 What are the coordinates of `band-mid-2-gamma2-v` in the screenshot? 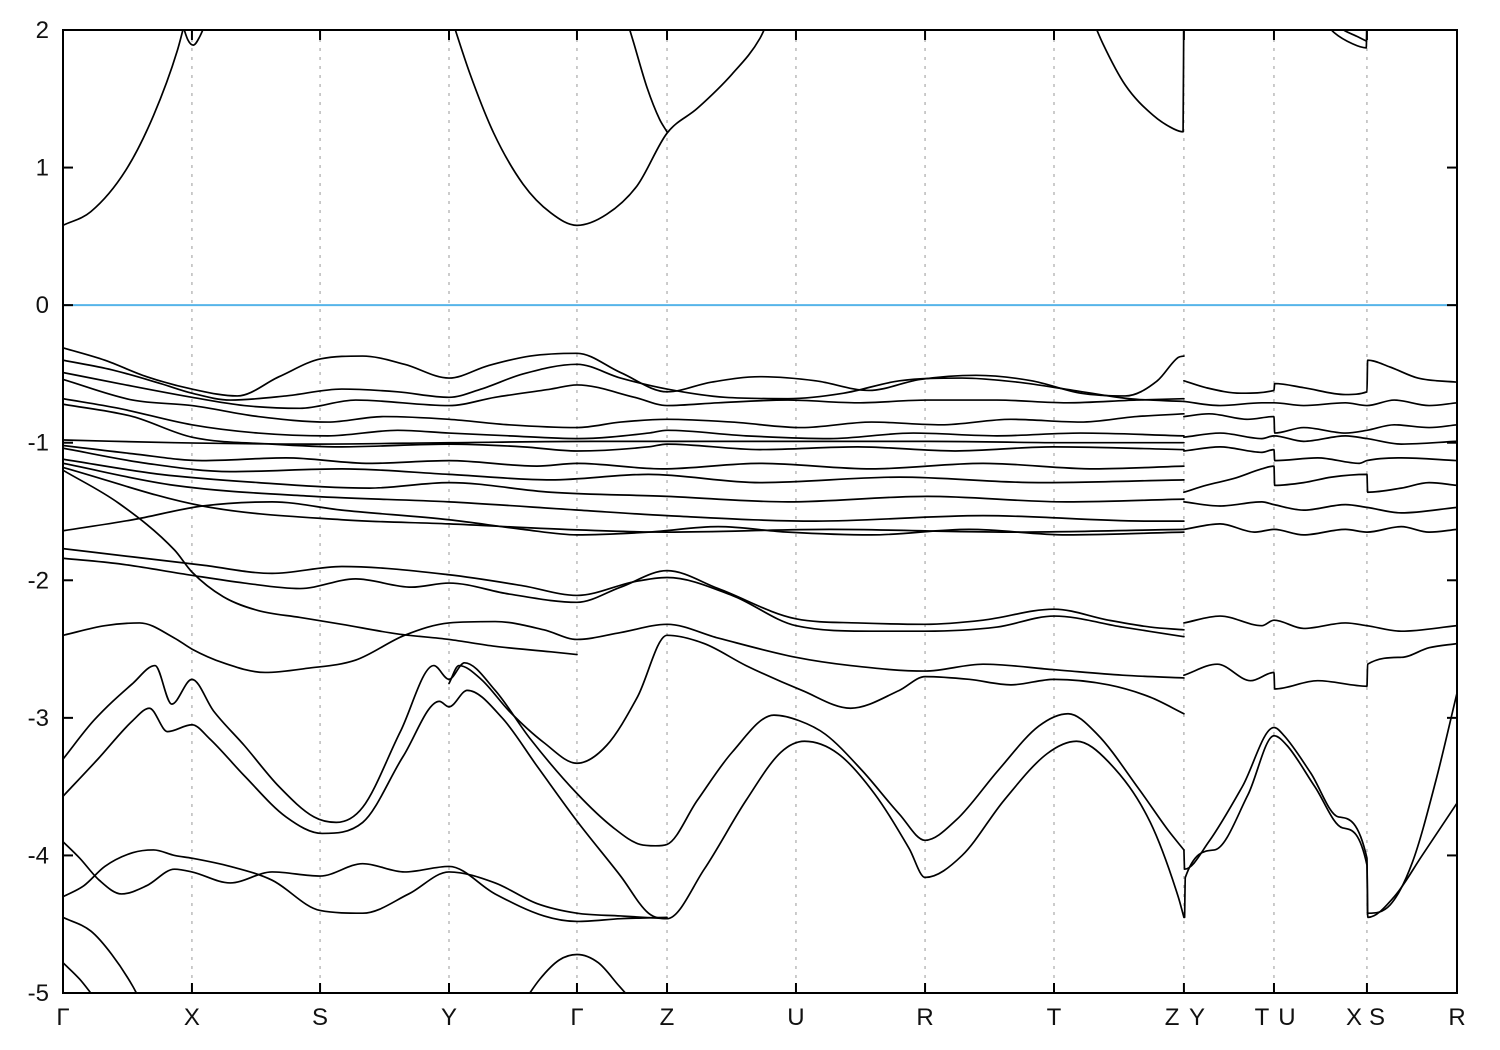 It's located at (816, 699).